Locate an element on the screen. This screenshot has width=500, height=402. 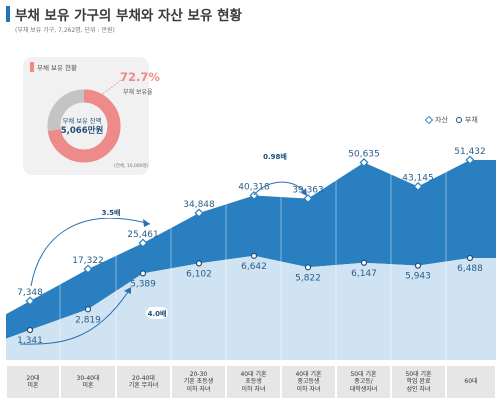
debt-value-label-7: 6,147 is located at coordinates (364, 274).